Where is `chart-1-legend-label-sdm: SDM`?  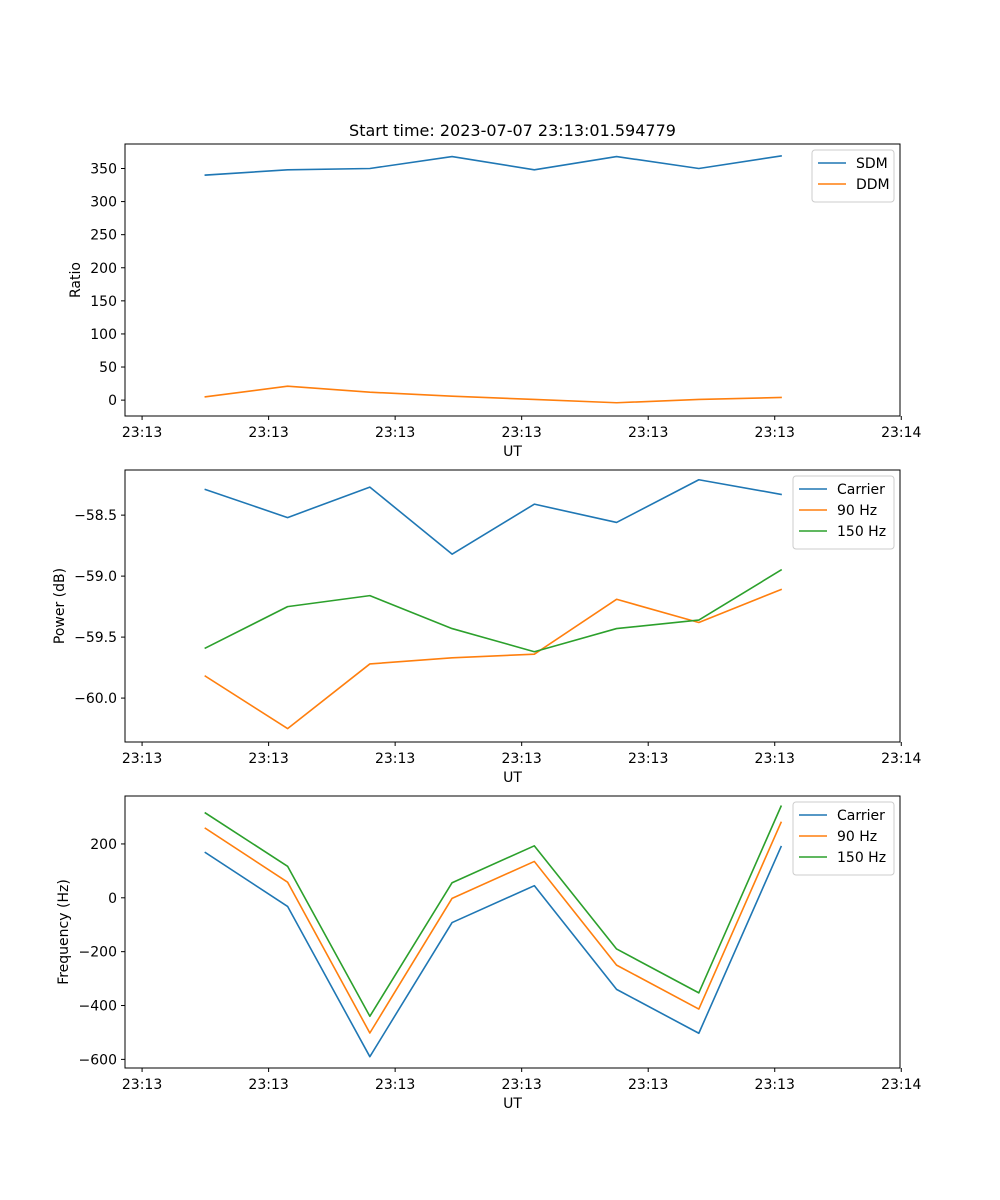
chart-1-legend-label-sdm: SDM is located at coordinates (872, 164).